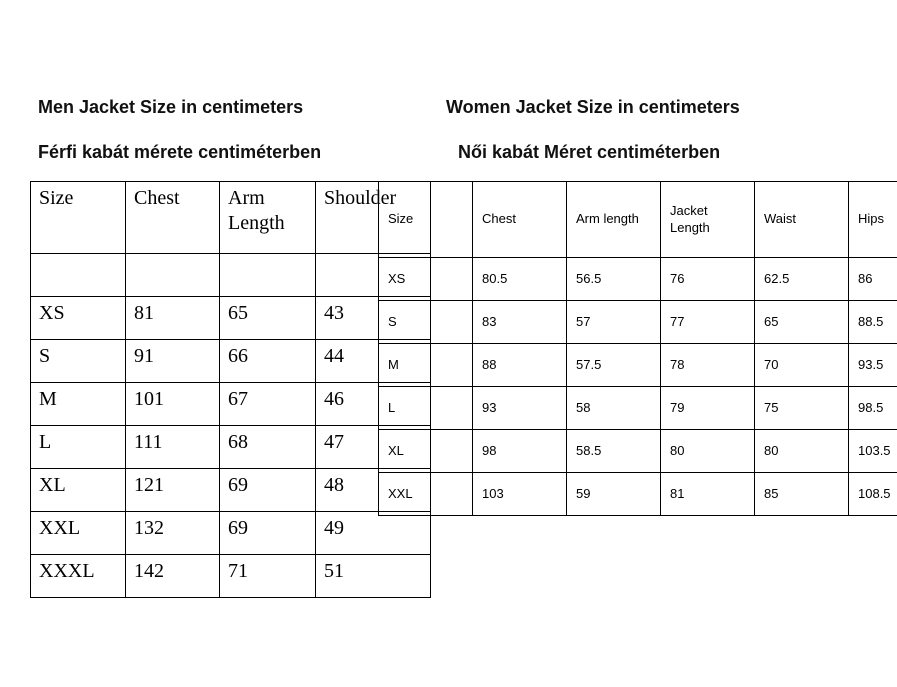 This screenshot has width=897, height=687. I want to click on table-header-cell: Waist, so click(801, 219).